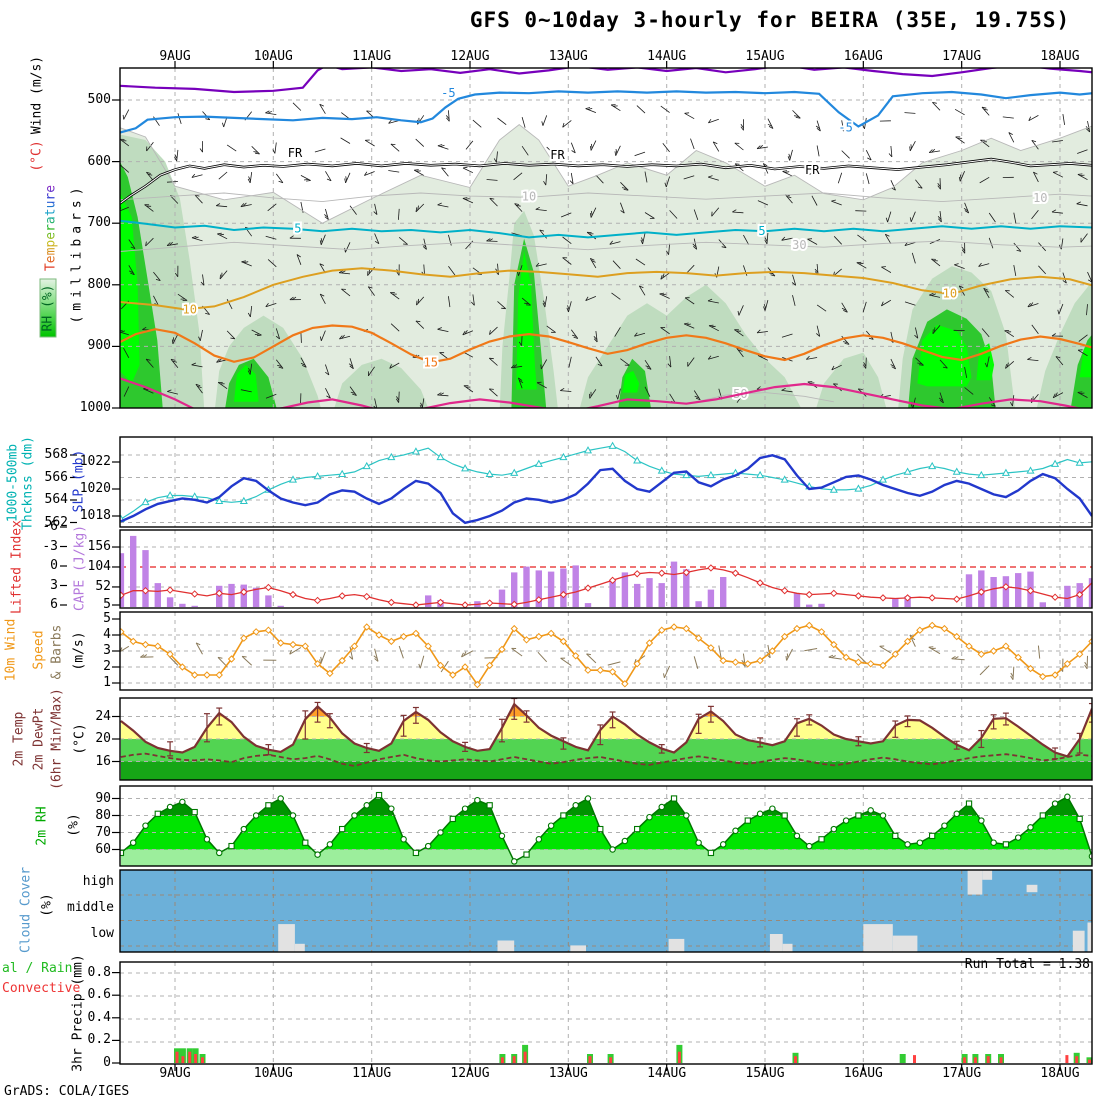 The height and width of the screenshot is (1100, 1100). Describe the element at coordinates (103, 798) in the screenshot. I see `rh-tick-label: 90` at that location.